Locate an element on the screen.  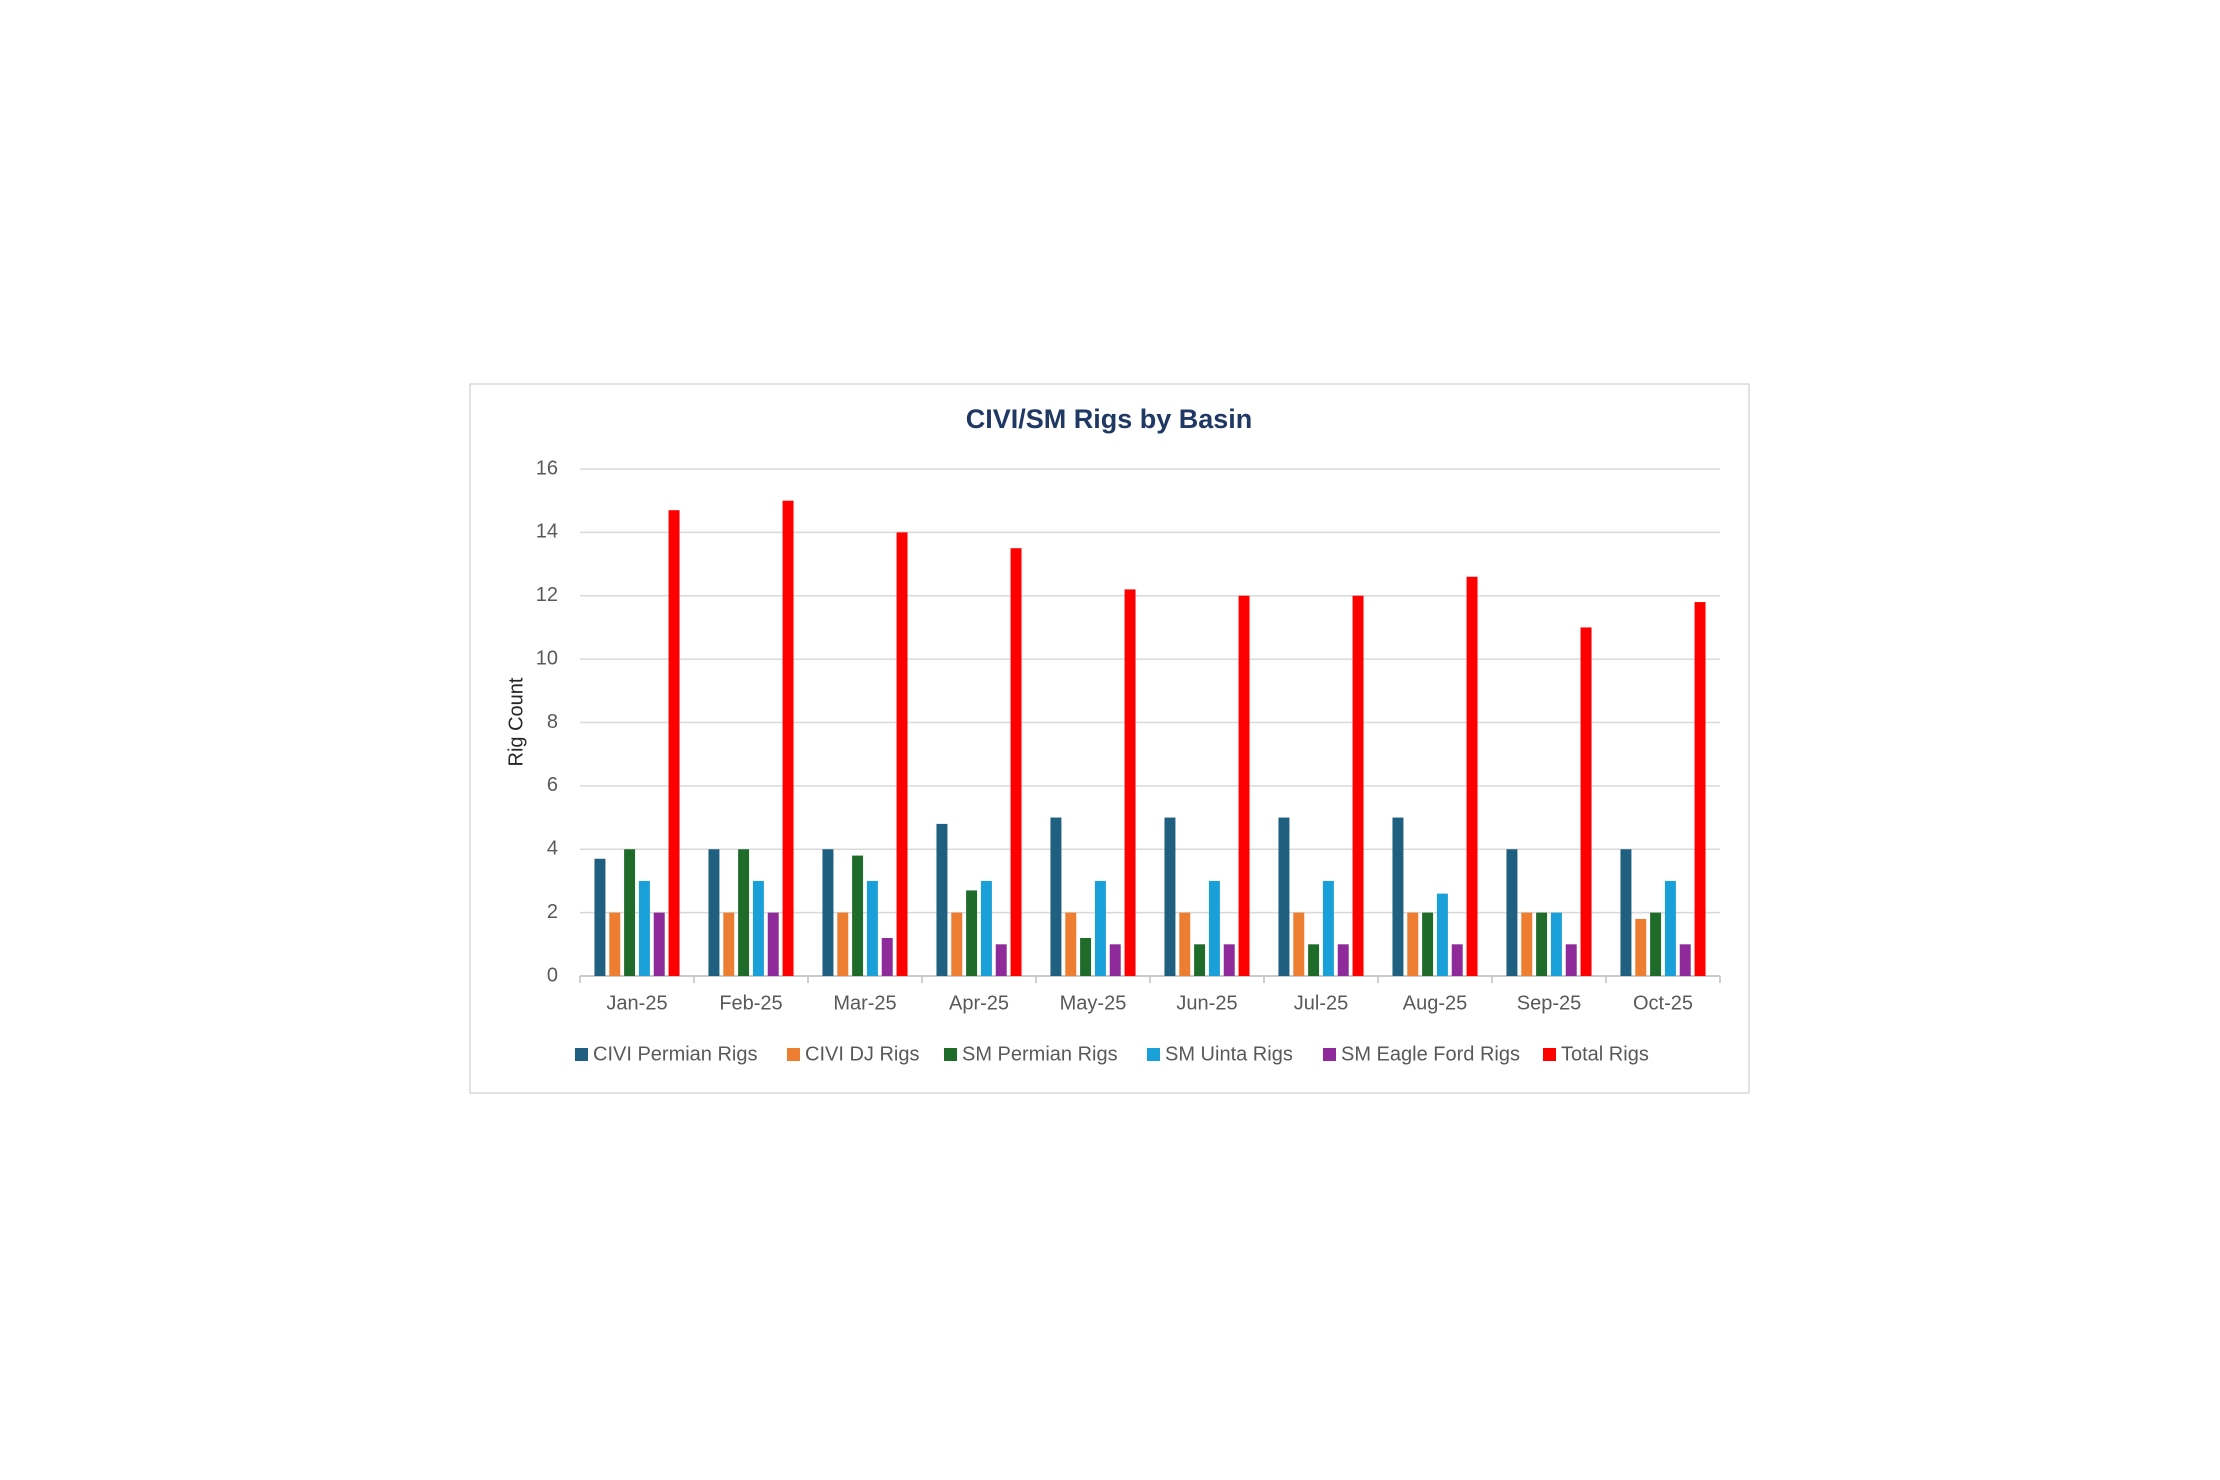
y-tick-label: 0 is located at coordinates (552, 975).